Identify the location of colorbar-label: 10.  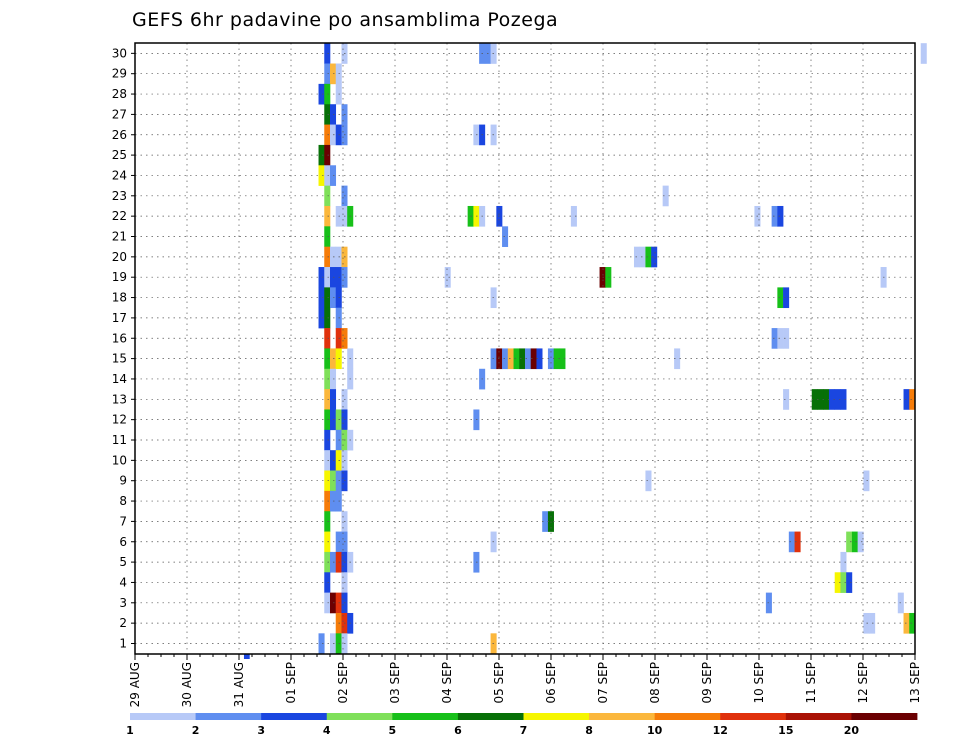
(655, 730).